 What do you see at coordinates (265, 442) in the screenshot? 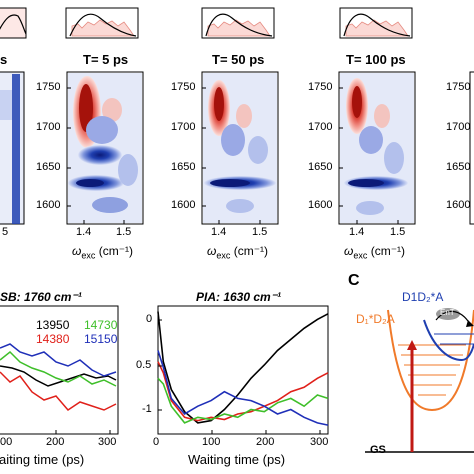
I see `kinetics-right-xtick-200: 200` at bounding box center [265, 442].